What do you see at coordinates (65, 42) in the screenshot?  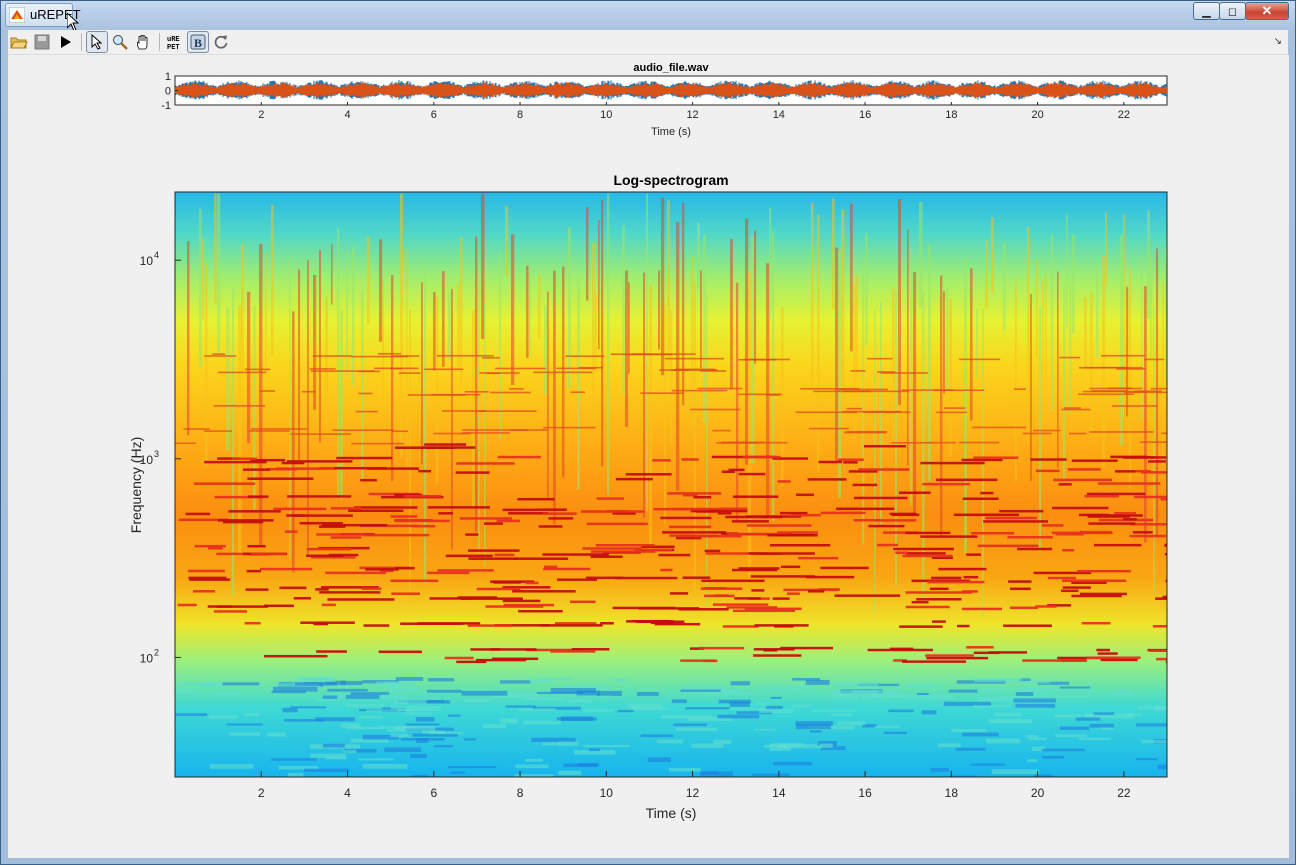 I see `play-button` at bounding box center [65, 42].